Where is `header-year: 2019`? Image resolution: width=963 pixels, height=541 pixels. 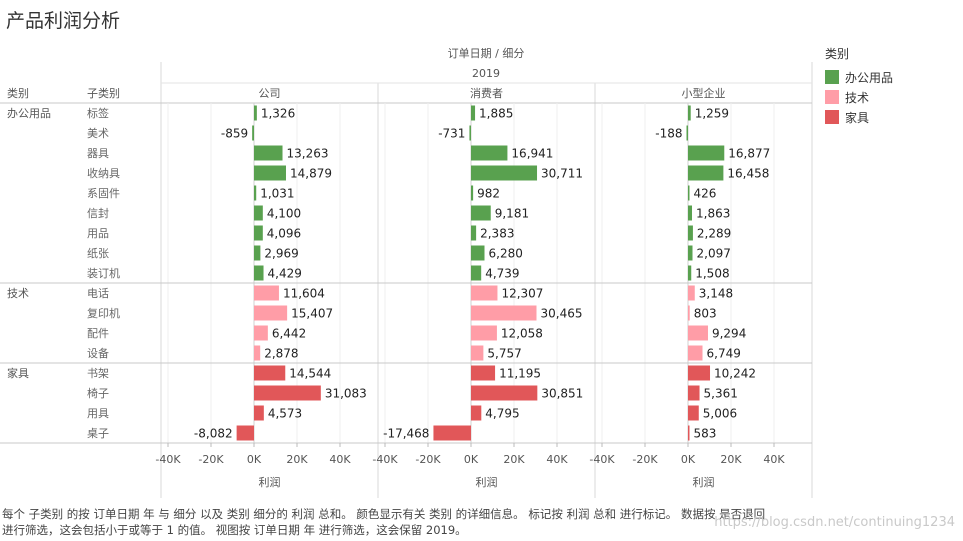 header-year: 2019 is located at coordinates (486, 73).